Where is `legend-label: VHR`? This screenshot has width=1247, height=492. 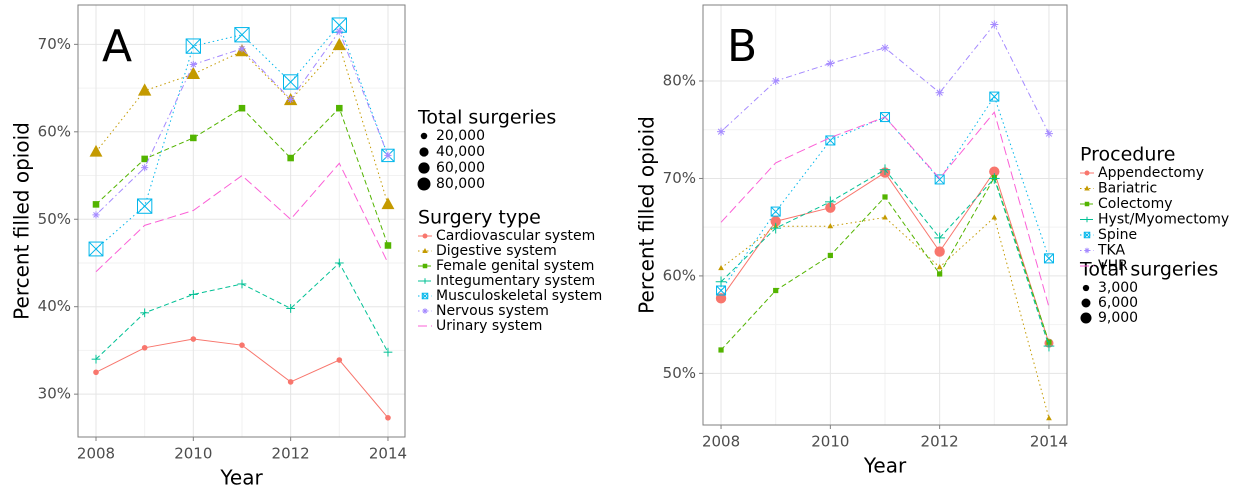 legend-label: VHR is located at coordinates (1113, 266).